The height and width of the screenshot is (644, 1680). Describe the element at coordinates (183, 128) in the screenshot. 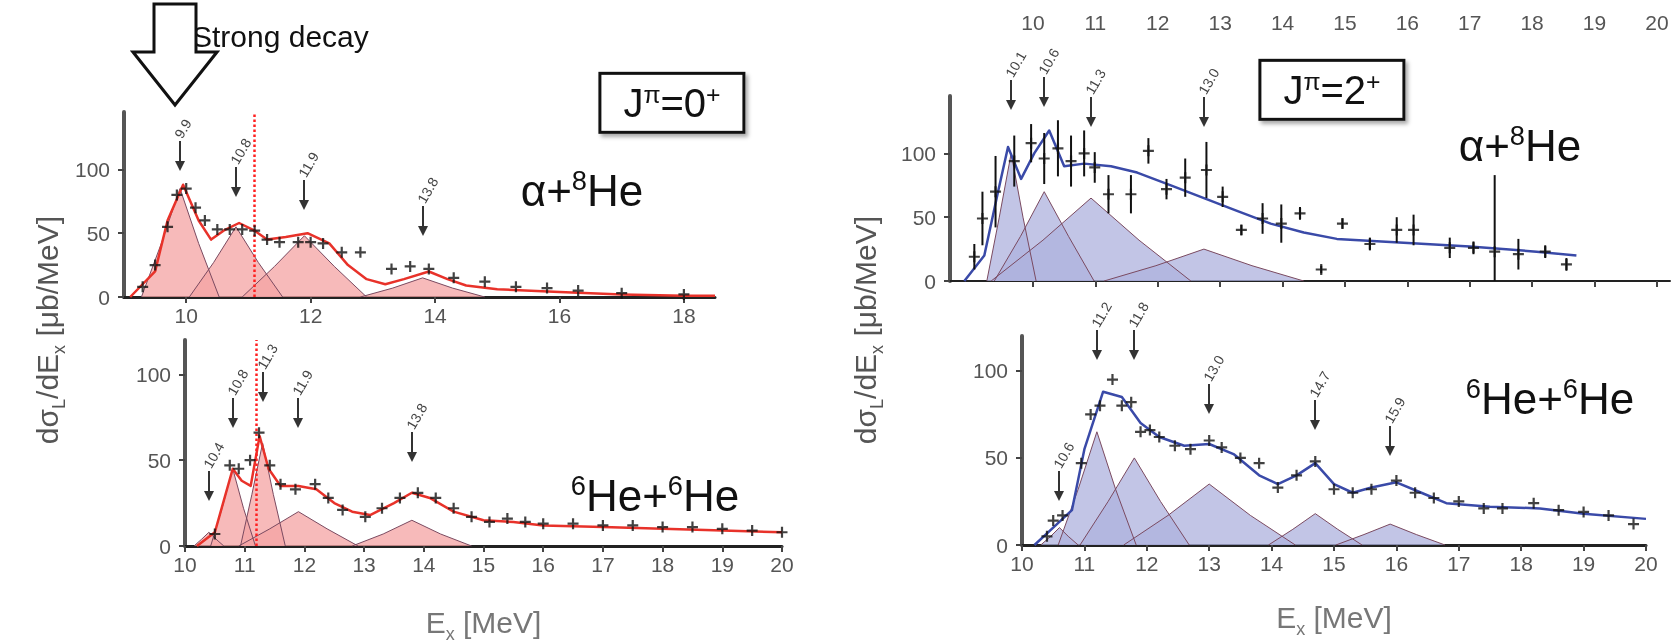

I see `annotation: 9.9` at that location.